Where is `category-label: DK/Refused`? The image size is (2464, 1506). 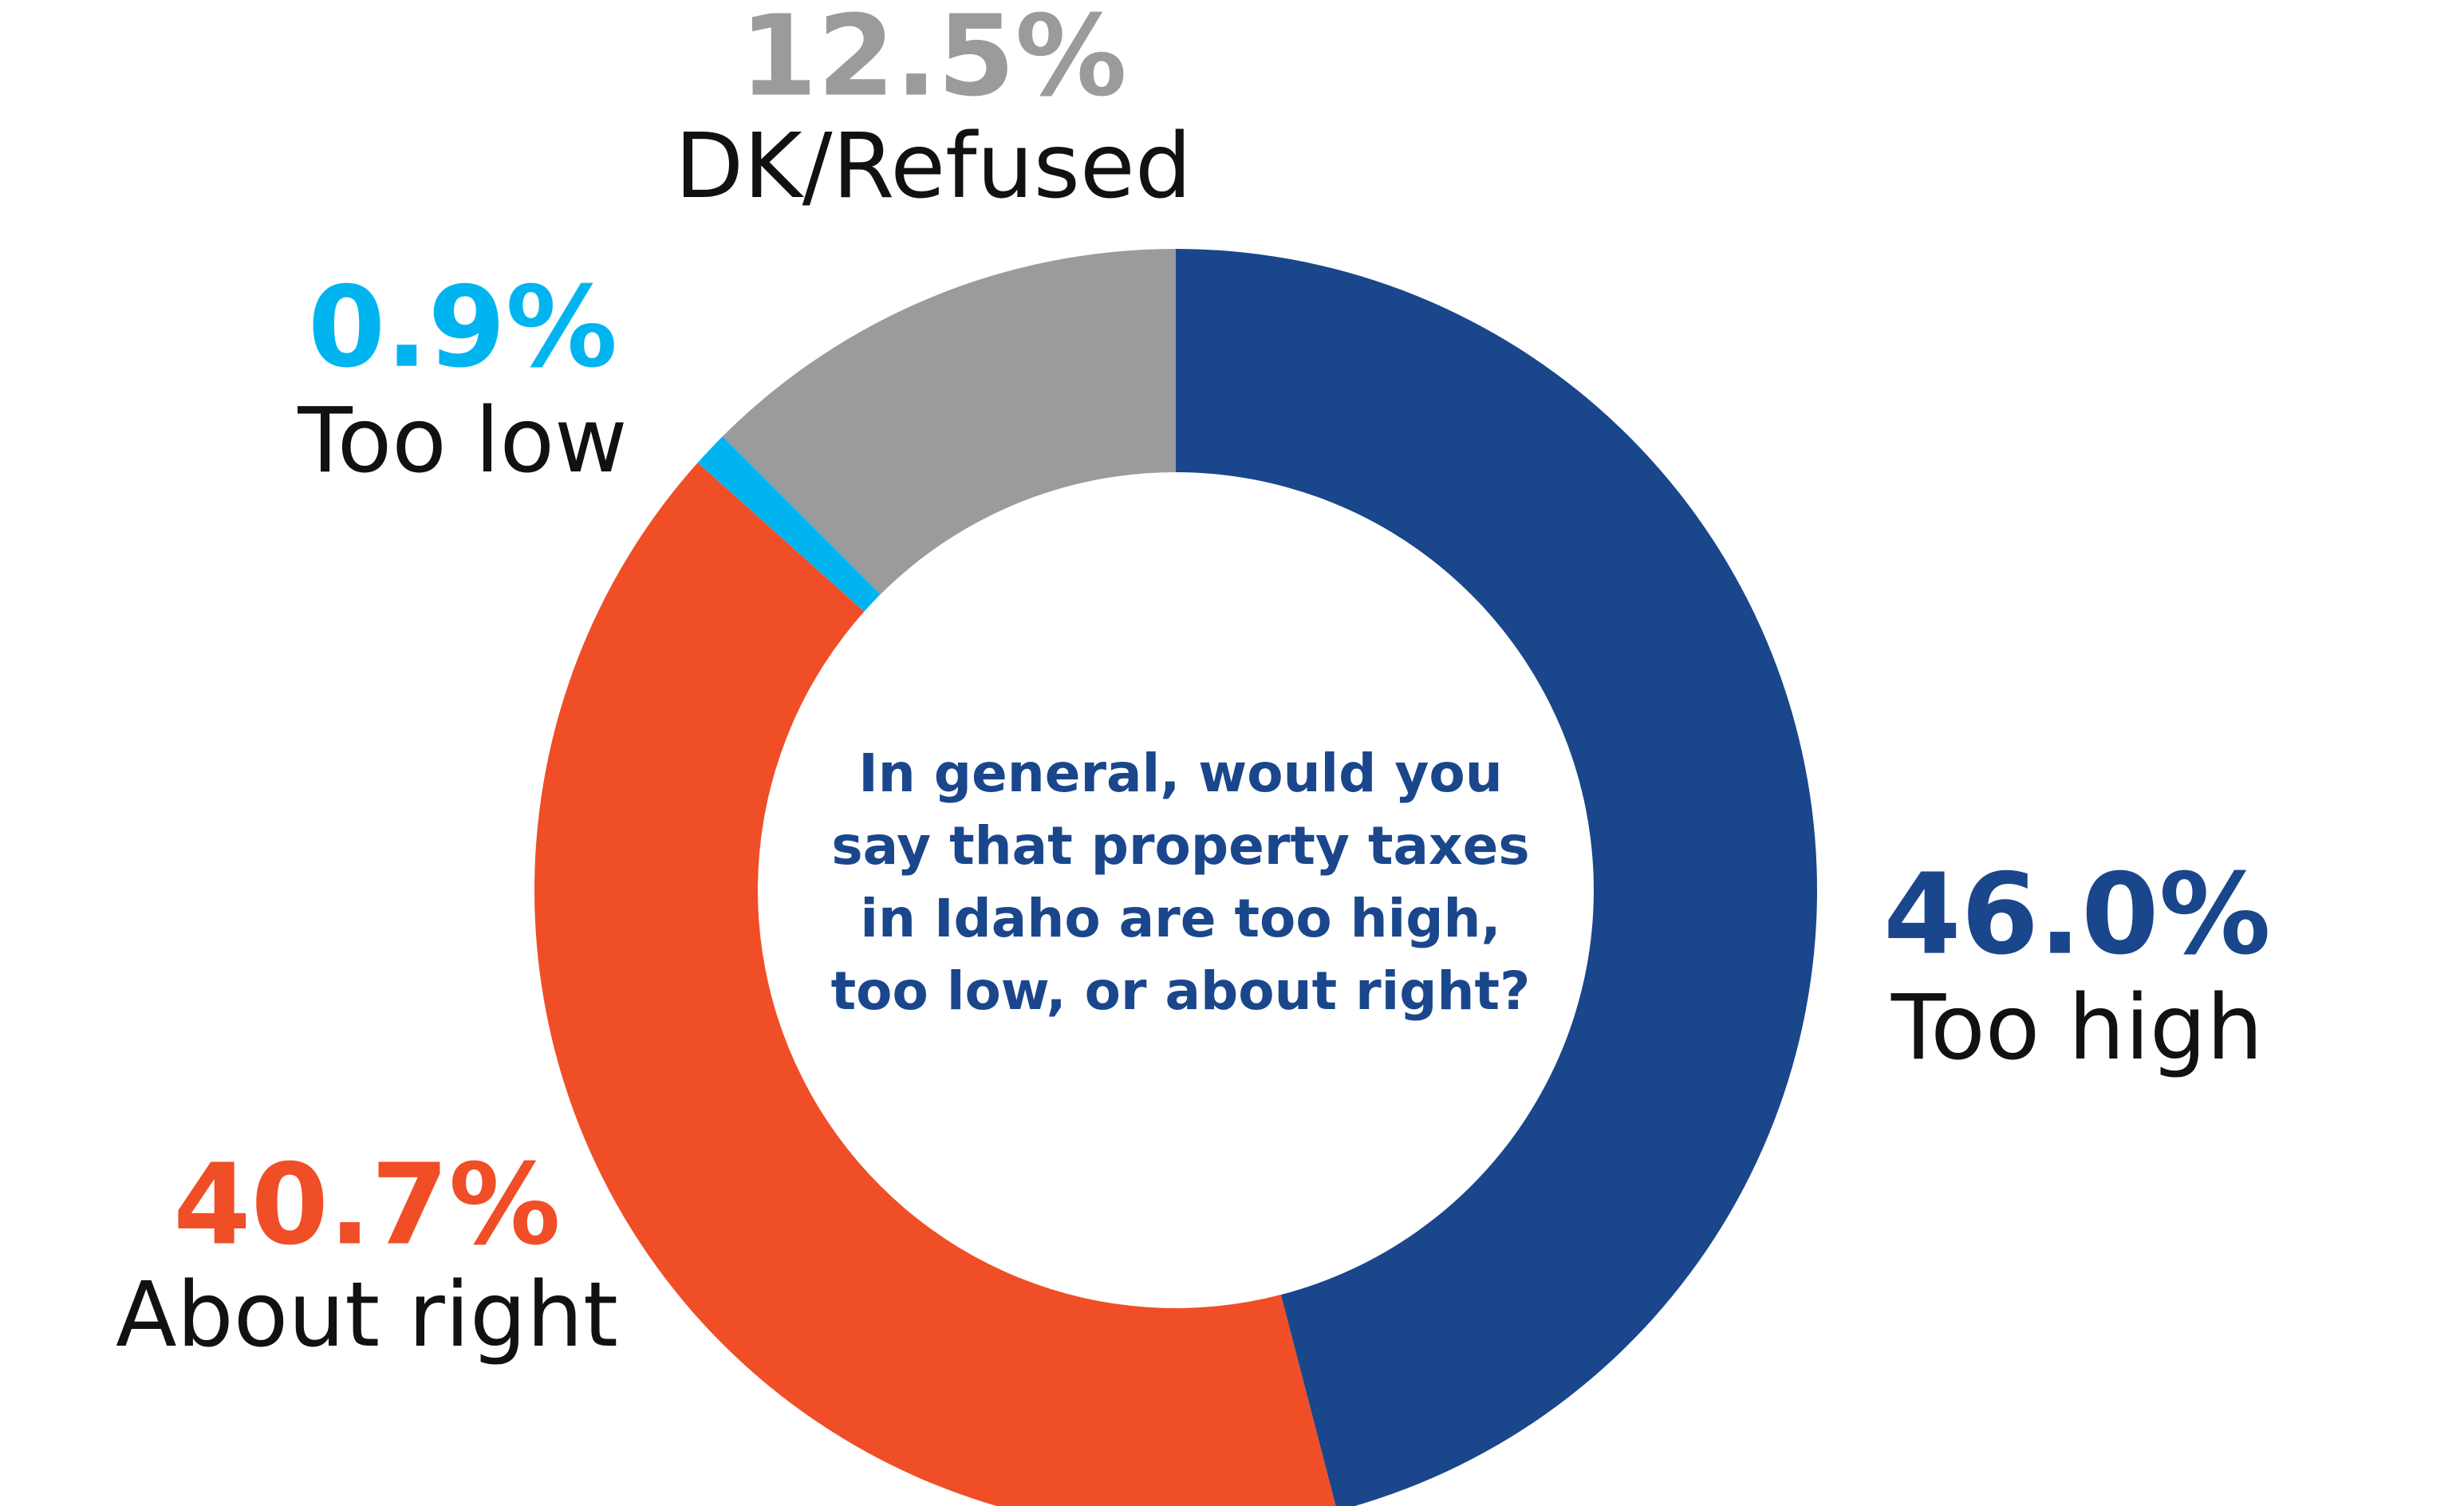 category-label: DK/Refused is located at coordinates (933, 167).